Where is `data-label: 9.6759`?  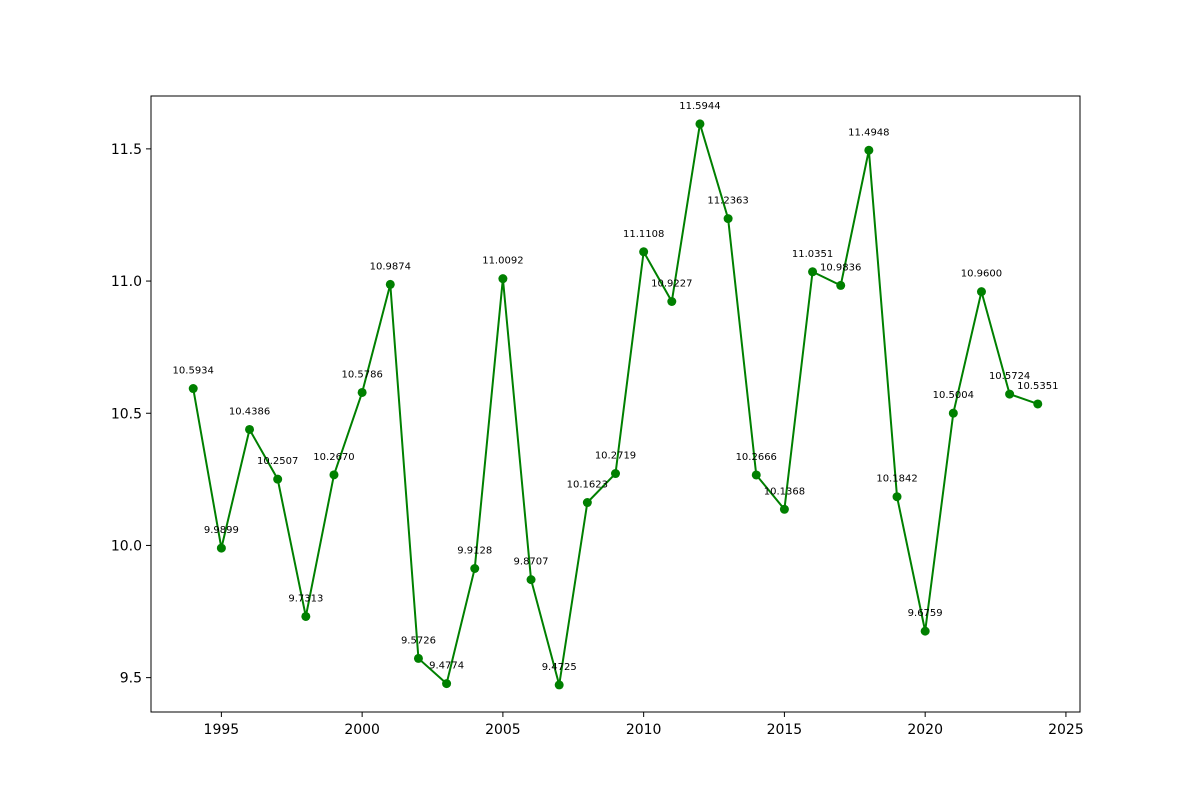 data-label: 9.6759 is located at coordinates (925, 613).